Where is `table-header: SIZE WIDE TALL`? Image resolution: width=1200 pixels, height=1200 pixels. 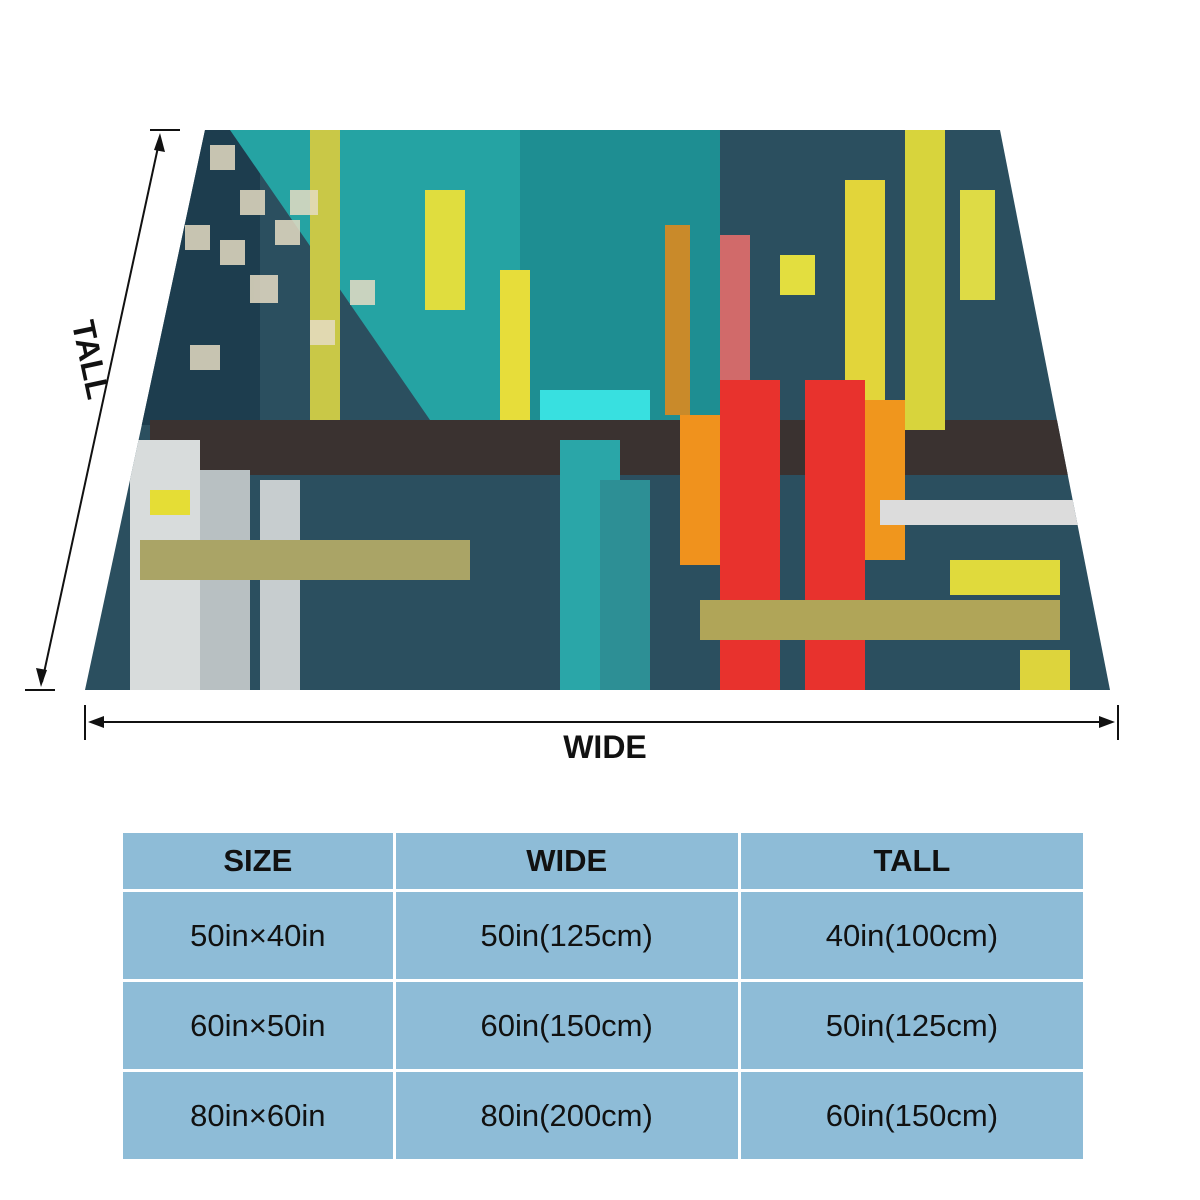
table-header: SIZE WIDE TALL is located at coordinates (603, 861).